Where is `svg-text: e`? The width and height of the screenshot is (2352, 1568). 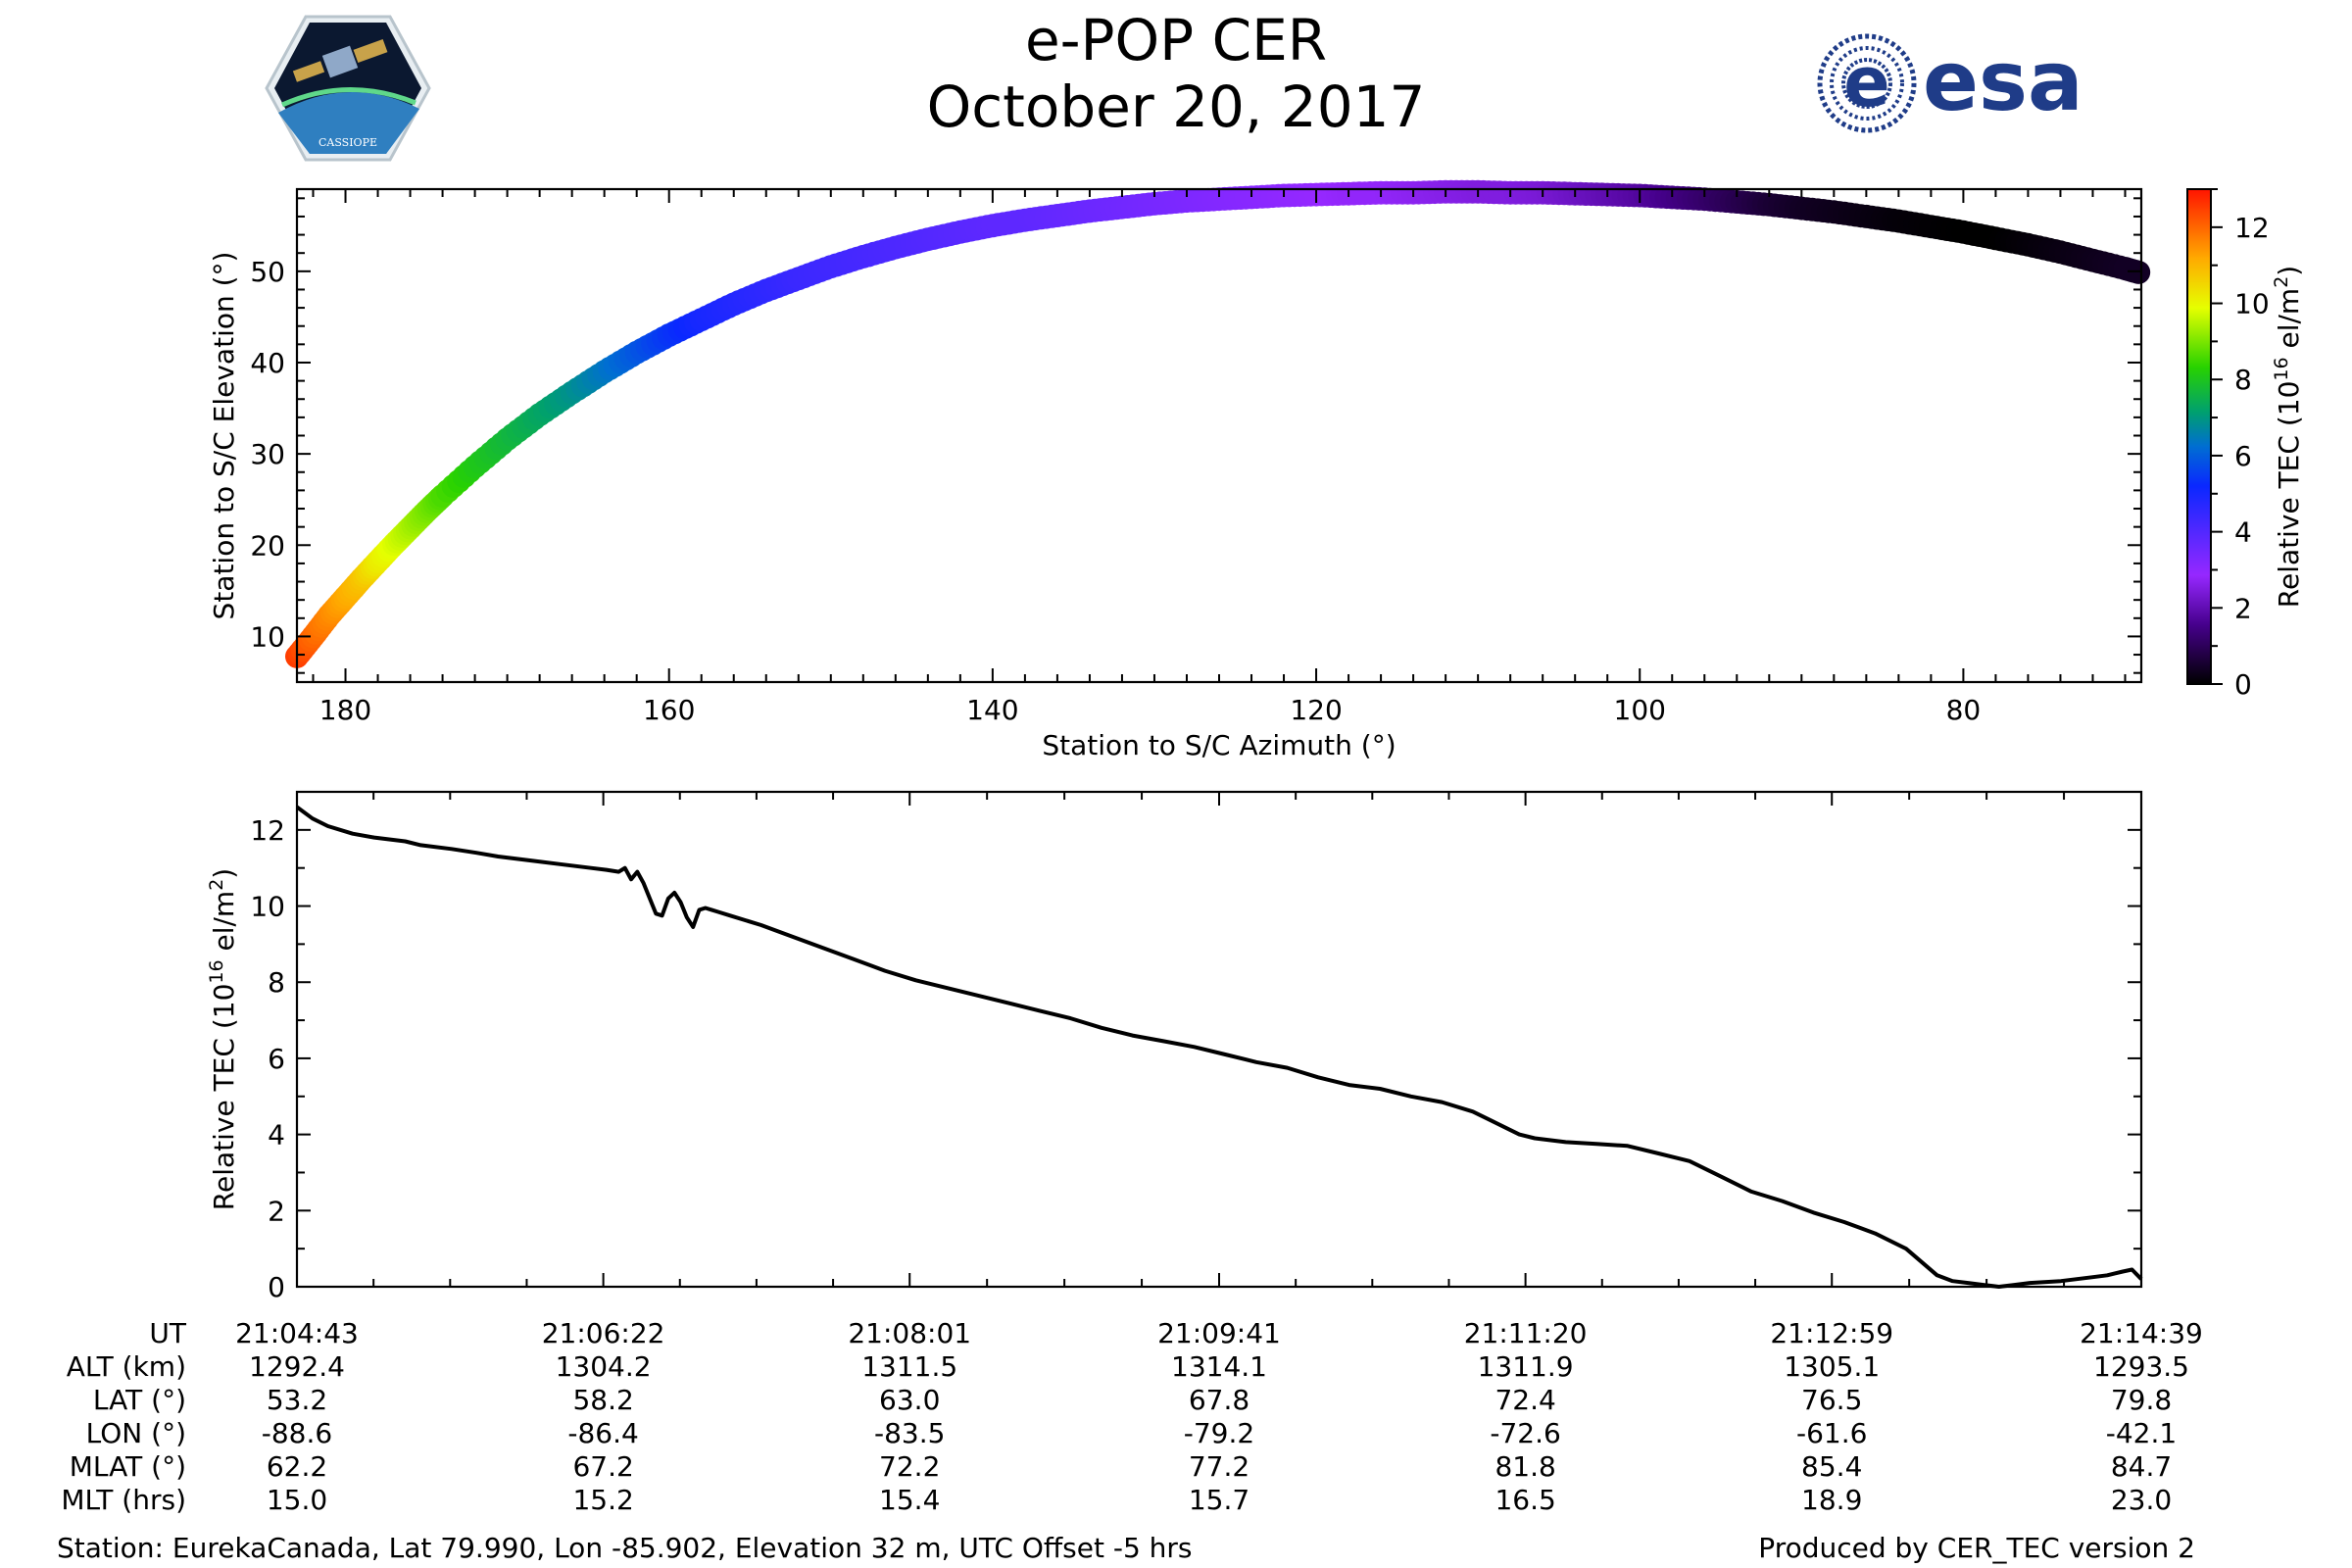
svg-text: e is located at coordinates (1866, 82).